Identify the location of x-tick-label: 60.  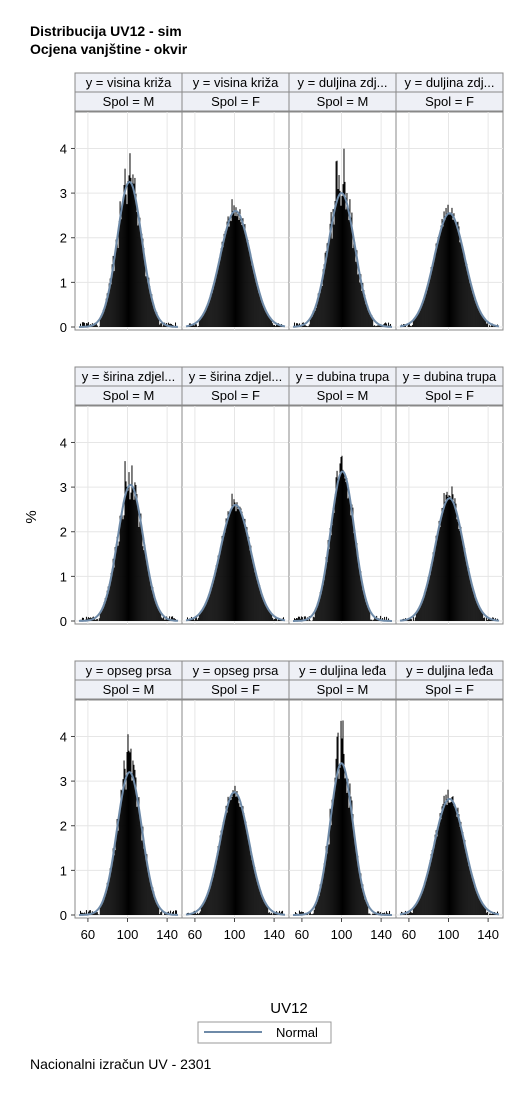
(195, 934).